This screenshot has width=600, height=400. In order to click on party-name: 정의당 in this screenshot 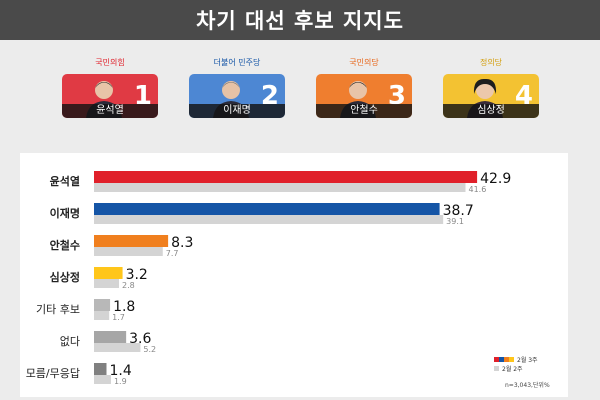, I will do `click(491, 62)`.